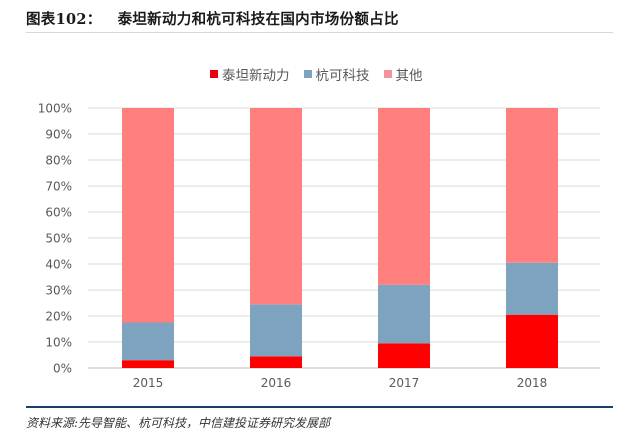 This screenshot has height=436, width=631. What do you see at coordinates (342, 76) in the screenshot?
I see `legend-label-hangke: 杭可科技` at bounding box center [342, 76].